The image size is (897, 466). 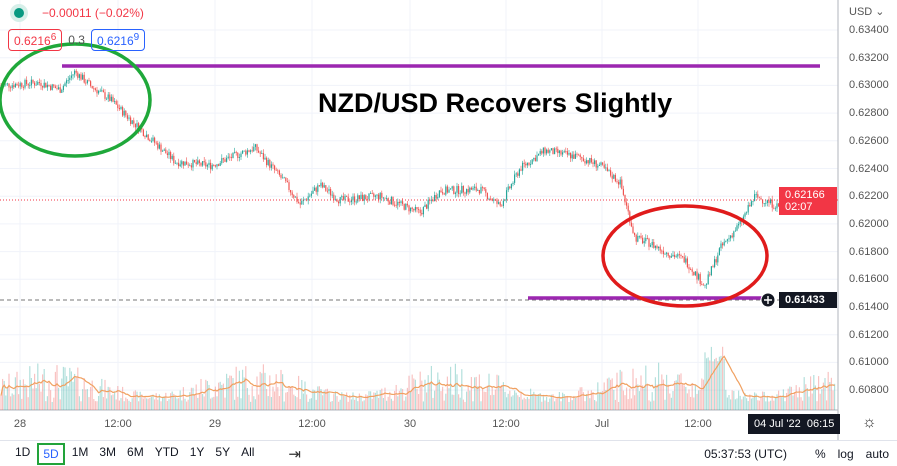 What do you see at coordinates (877, 454) in the screenshot?
I see `auto-toggle: auto` at bounding box center [877, 454].